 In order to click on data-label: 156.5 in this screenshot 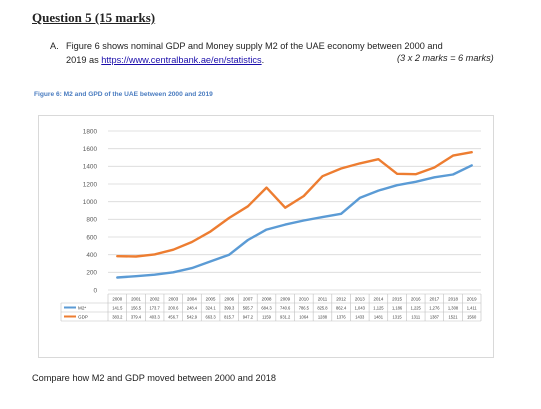, I will do `click(136, 307)`.